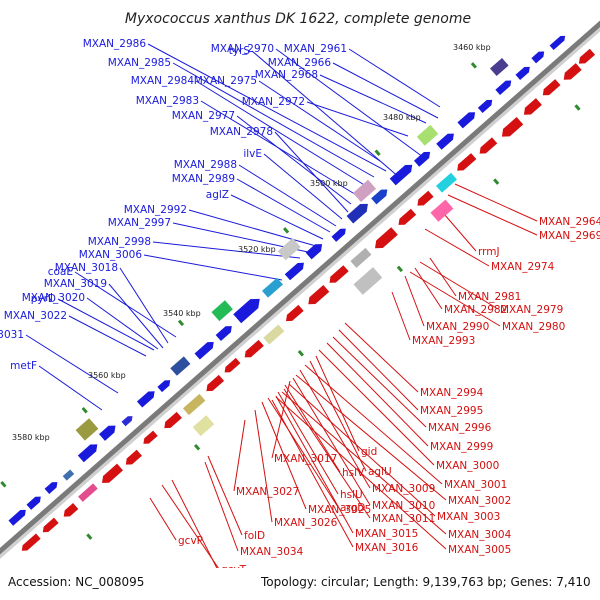 The width and height of the screenshot is (600, 600). What do you see at coordinates (43, 299) in the screenshot?
I see `gene-label: pyrD` at bounding box center [43, 299].